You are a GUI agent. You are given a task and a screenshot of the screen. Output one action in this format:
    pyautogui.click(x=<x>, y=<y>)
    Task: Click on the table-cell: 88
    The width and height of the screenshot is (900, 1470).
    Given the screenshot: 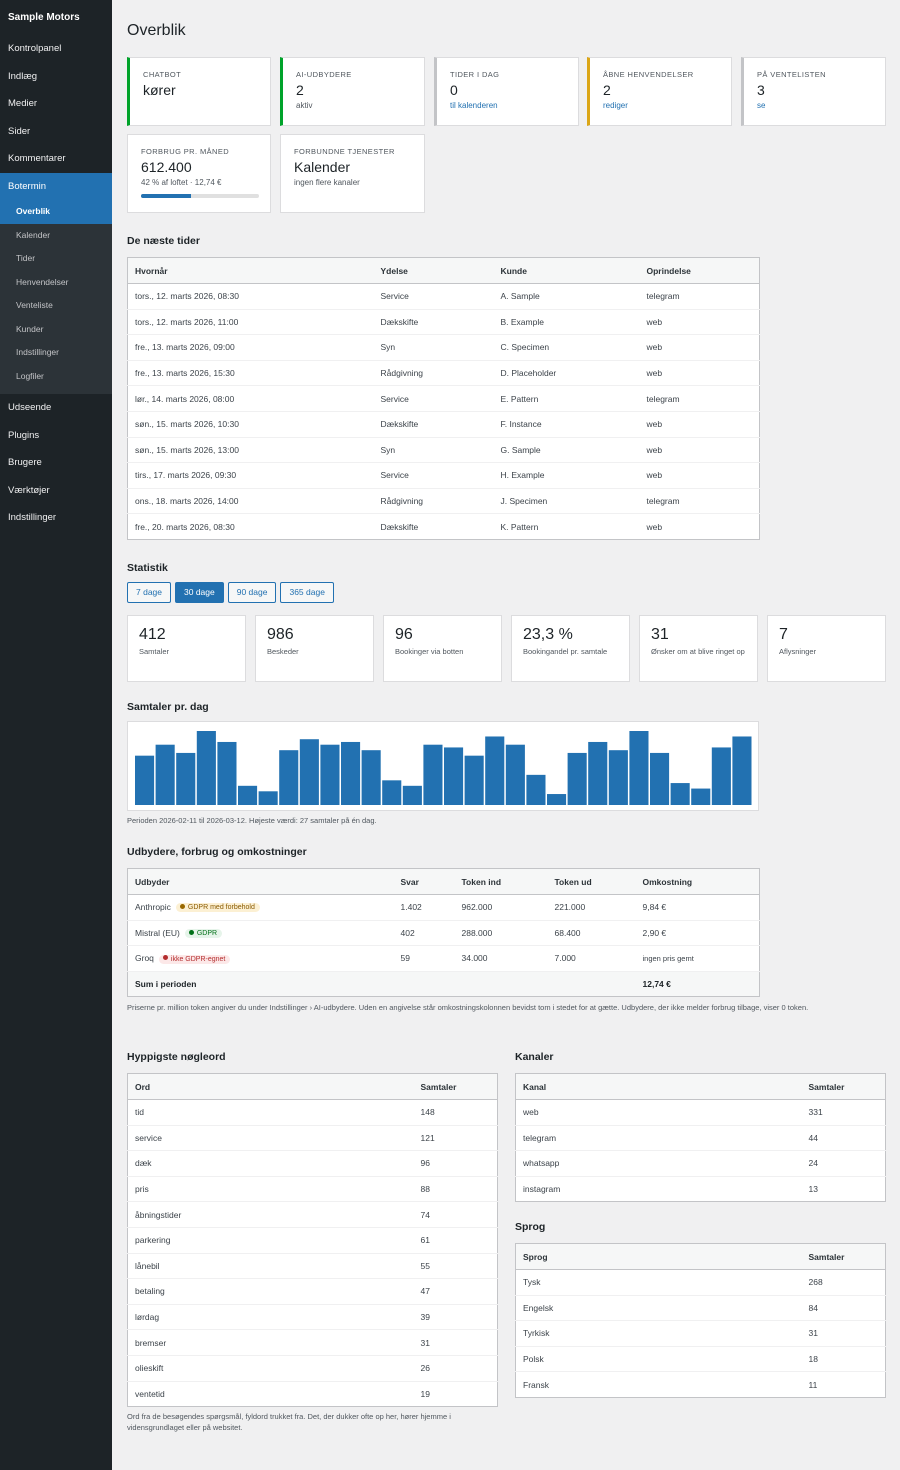 What is the action you would take?
    pyautogui.click(x=455, y=1189)
    